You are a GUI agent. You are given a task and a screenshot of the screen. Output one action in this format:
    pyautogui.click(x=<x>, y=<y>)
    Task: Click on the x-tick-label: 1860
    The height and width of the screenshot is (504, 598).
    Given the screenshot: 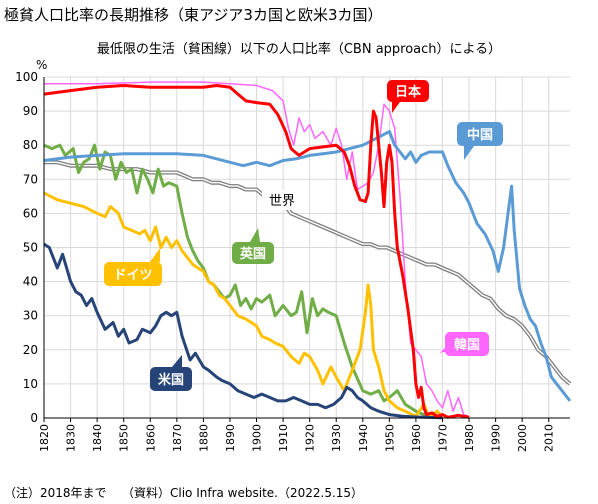 What is the action you would take?
    pyautogui.click(x=150, y=438)
    